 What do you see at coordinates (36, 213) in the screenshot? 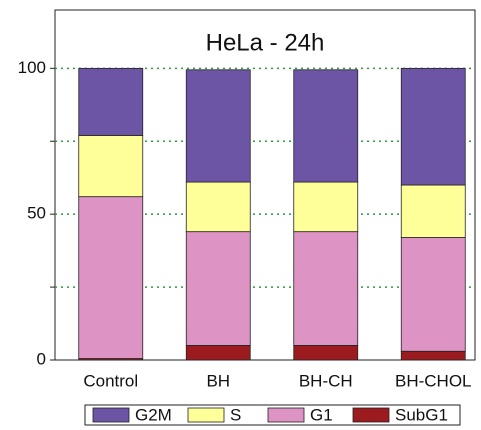
I see `y-tick-label: 50` at bounding box center [36, 213].